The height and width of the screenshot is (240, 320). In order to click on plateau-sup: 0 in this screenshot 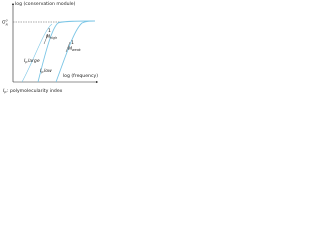, I will do `click(7, 21)`.